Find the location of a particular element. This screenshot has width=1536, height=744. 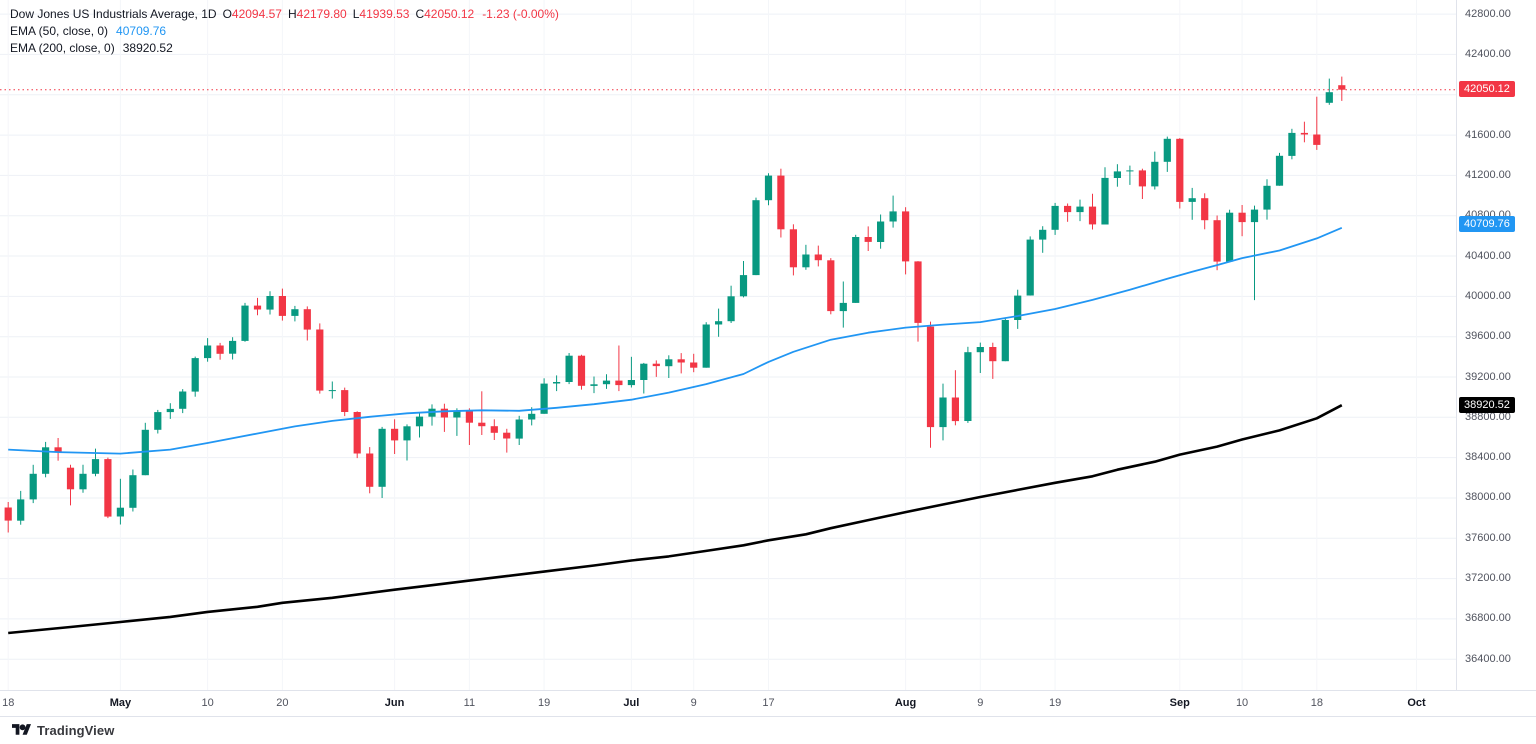

price-badge: 42050.12 is located at coordinates (1487, 89).